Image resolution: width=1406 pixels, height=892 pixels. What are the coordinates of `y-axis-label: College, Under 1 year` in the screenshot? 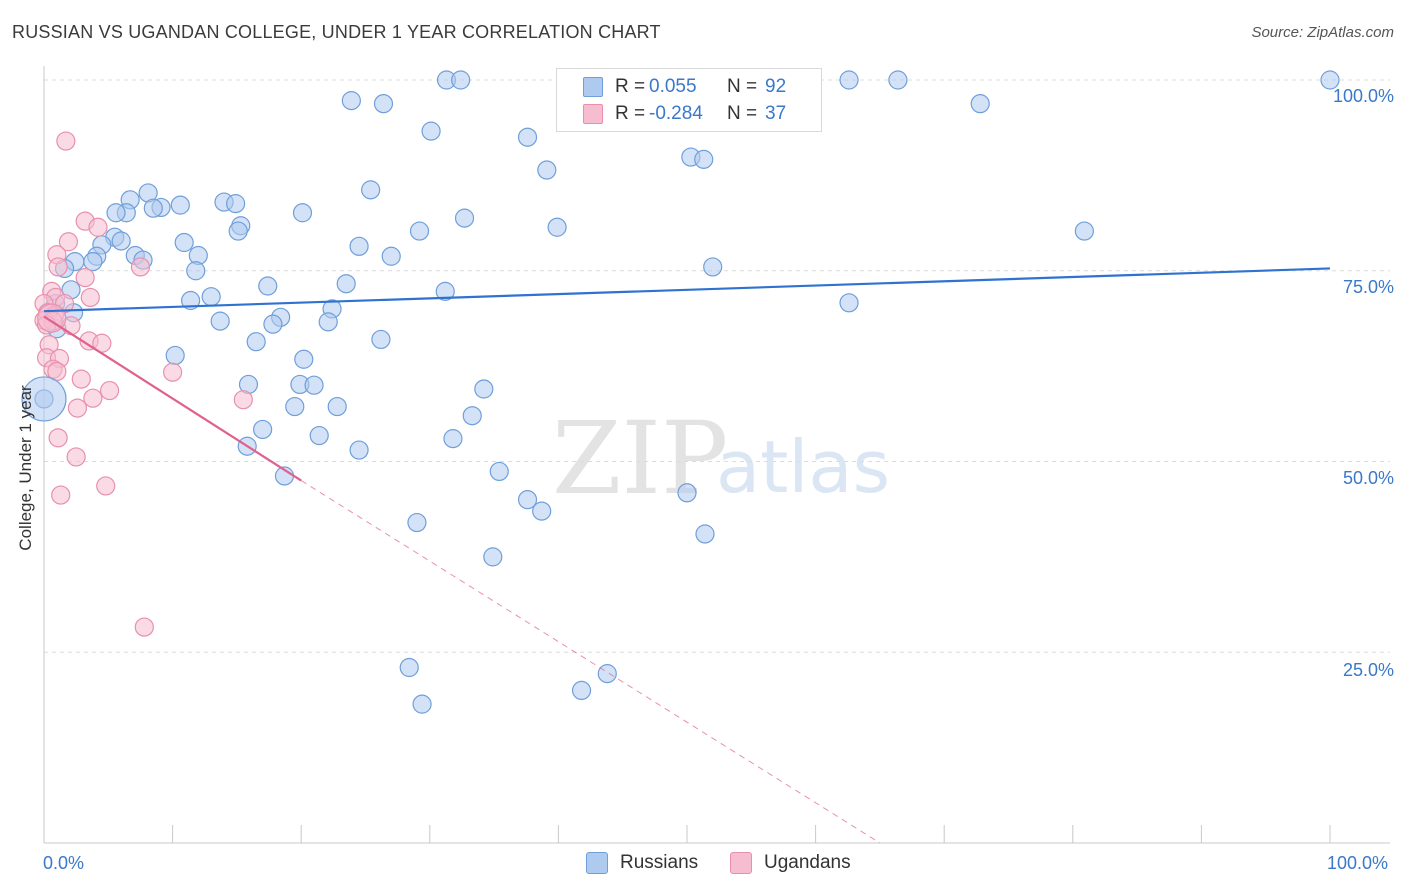 It's located at (25, 468).